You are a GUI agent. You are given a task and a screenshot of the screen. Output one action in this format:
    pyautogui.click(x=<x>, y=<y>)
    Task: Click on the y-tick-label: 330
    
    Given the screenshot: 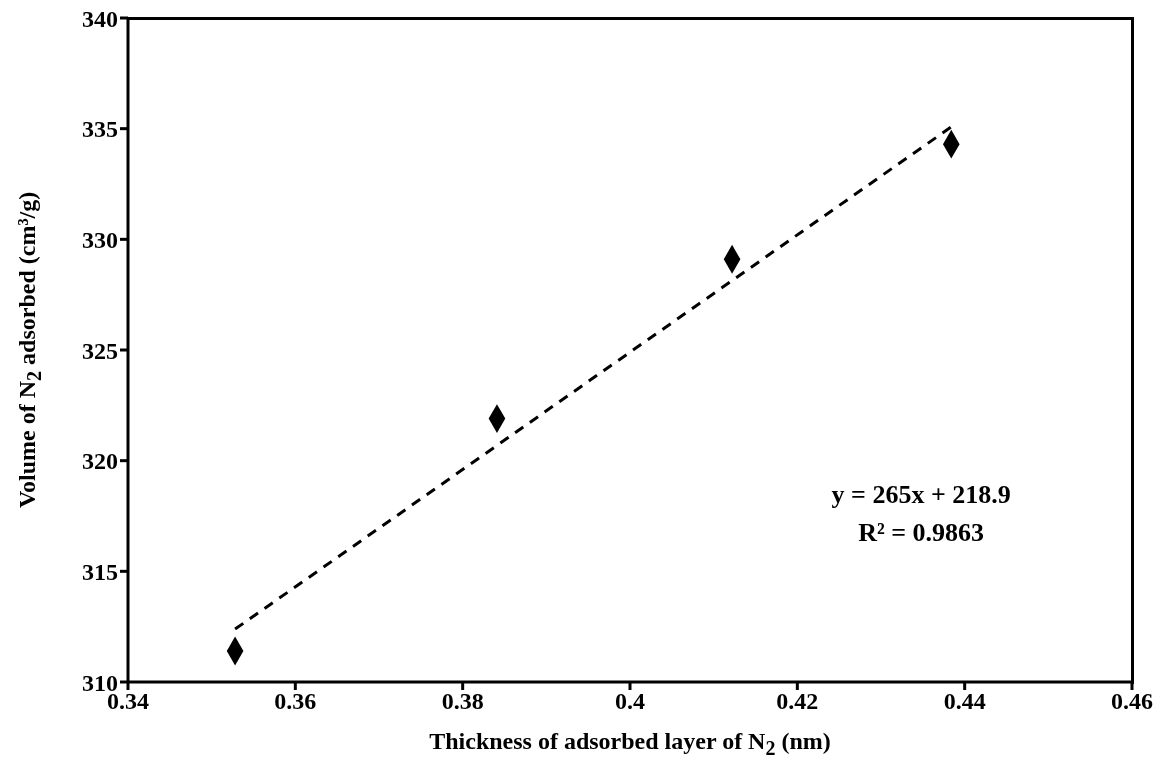 What is the action you would take?
    pyautogui.click(x=100, y=239)
    